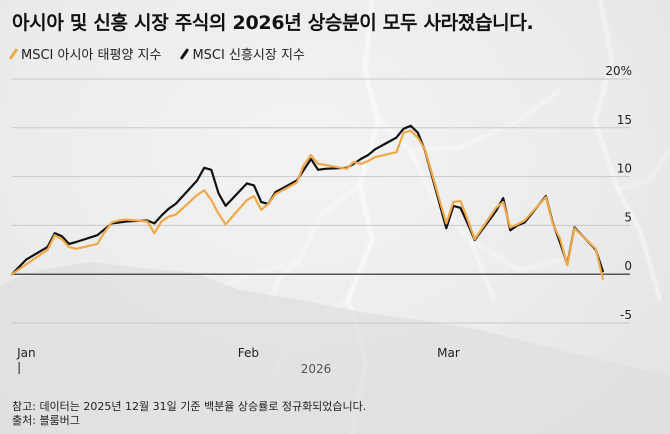 The height and width of the screenshot is (434, 670). Describe the element at coordinates (248, 55) in the screenshot. I see `legend-label-emerging-markets: MSCI 신흥시장 지수` at that location.